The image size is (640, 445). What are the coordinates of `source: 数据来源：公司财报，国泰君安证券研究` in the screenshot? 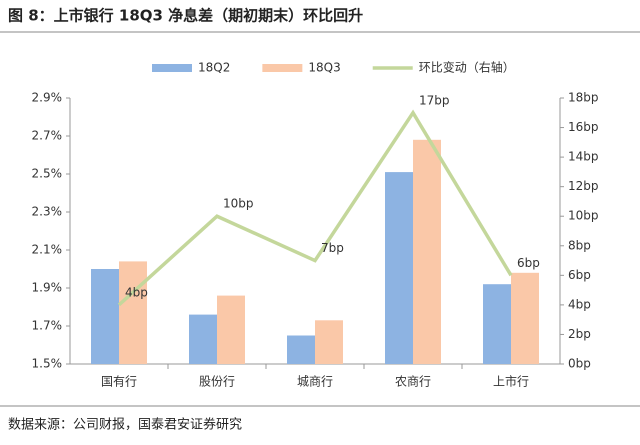 It's located at (125, 425).